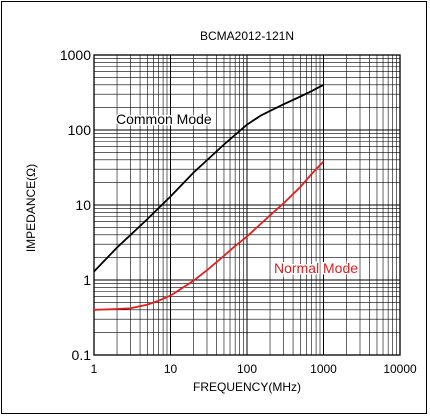 Image resolution: width=430 pixels, height=416 pixels. What do you see at coordinates (400, 369) in the screenshot?
I see `x-tick-label: 10000` at bounding box center [400, 369].